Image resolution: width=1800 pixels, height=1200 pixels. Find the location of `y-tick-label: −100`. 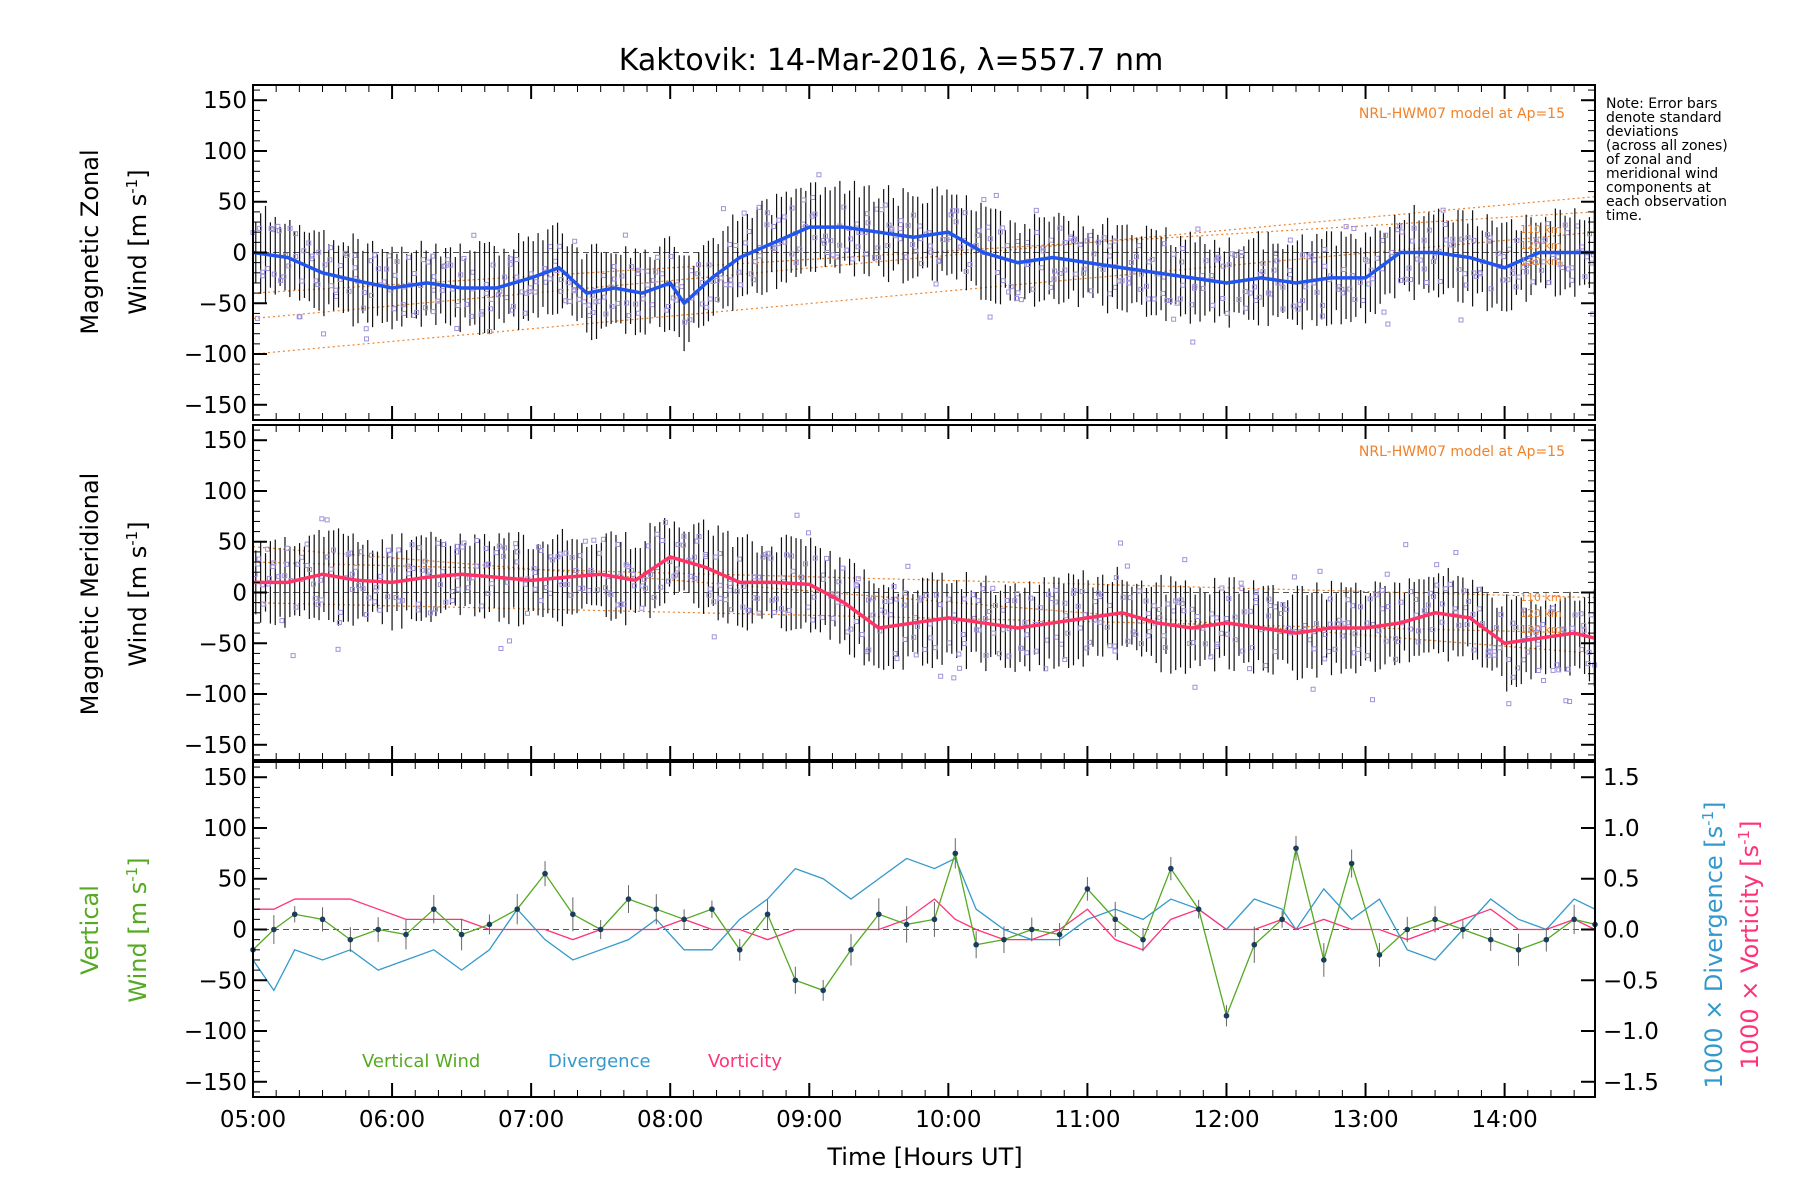

y-tick-label: −100 is located at coordinates (215, 695).